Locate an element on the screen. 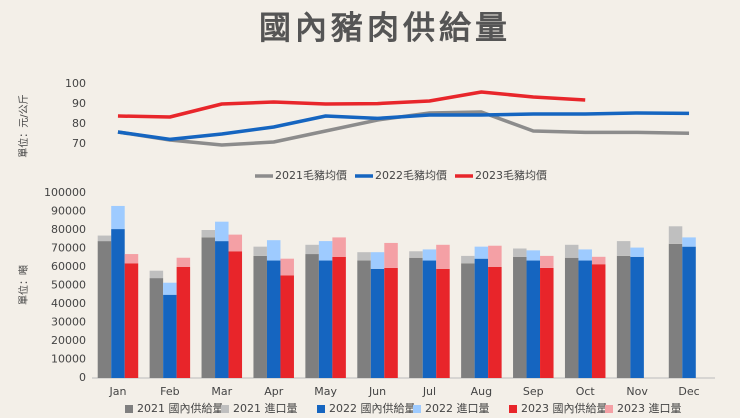 The height and width of the screenshot is (418, 740). x-tick-label: Aug is located at coordinates (481, 391).